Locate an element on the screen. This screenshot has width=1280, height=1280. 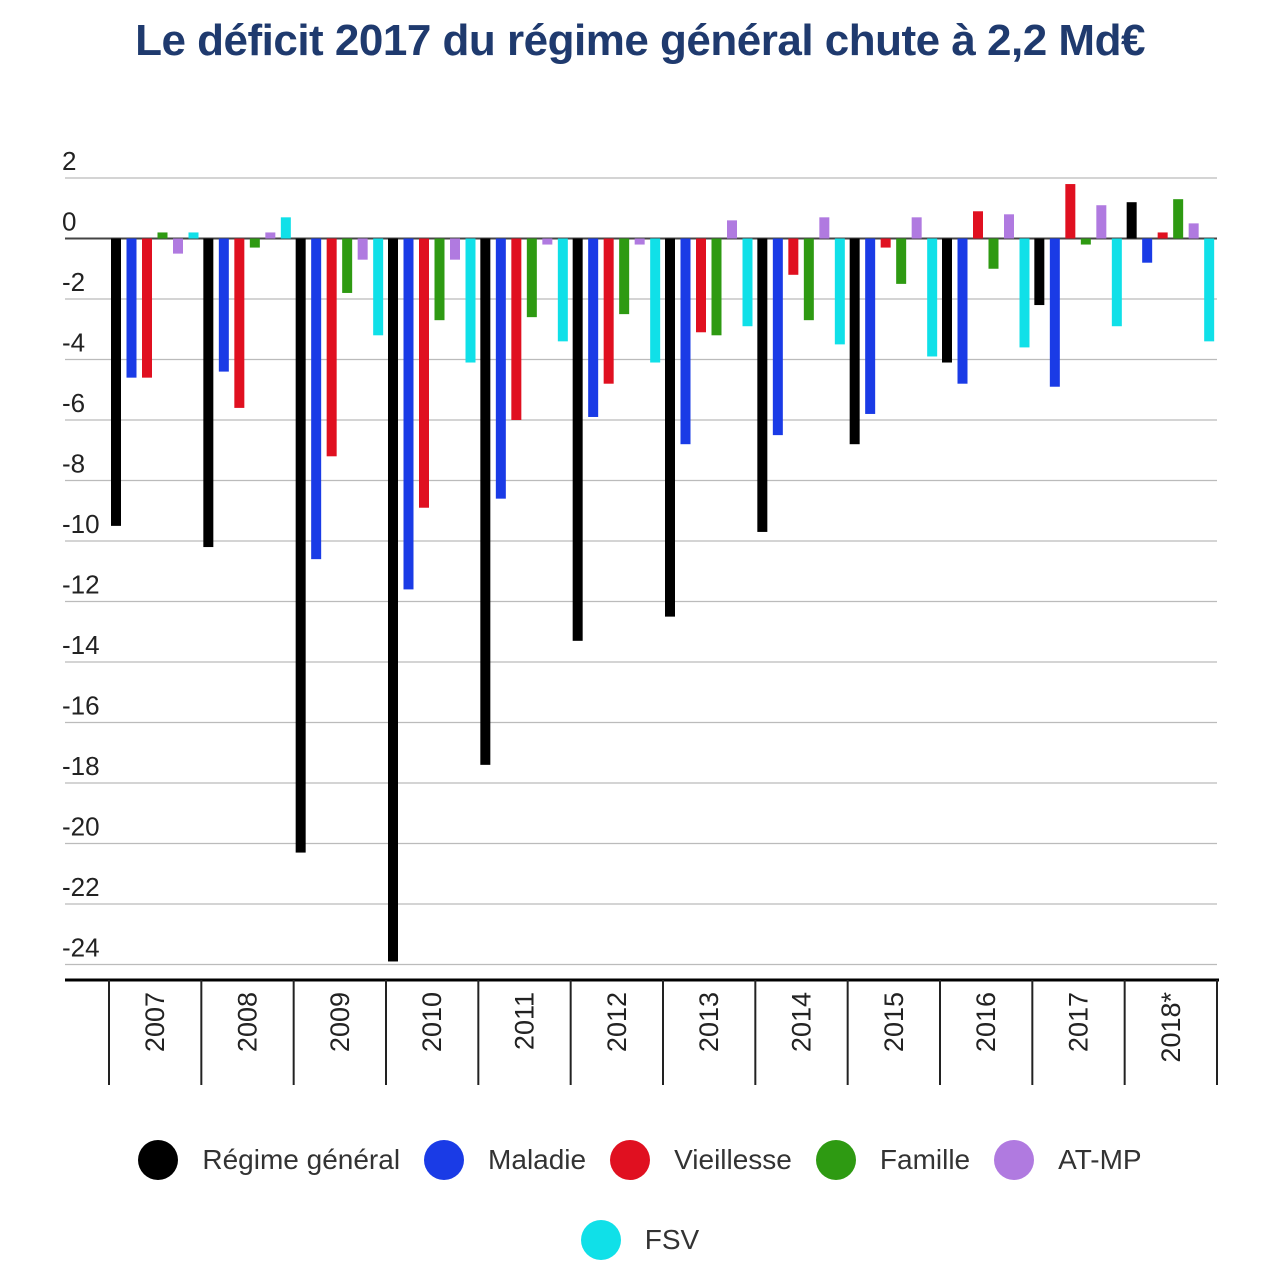
legend-label: Vieillesse is located at coordinates (733, 1159).